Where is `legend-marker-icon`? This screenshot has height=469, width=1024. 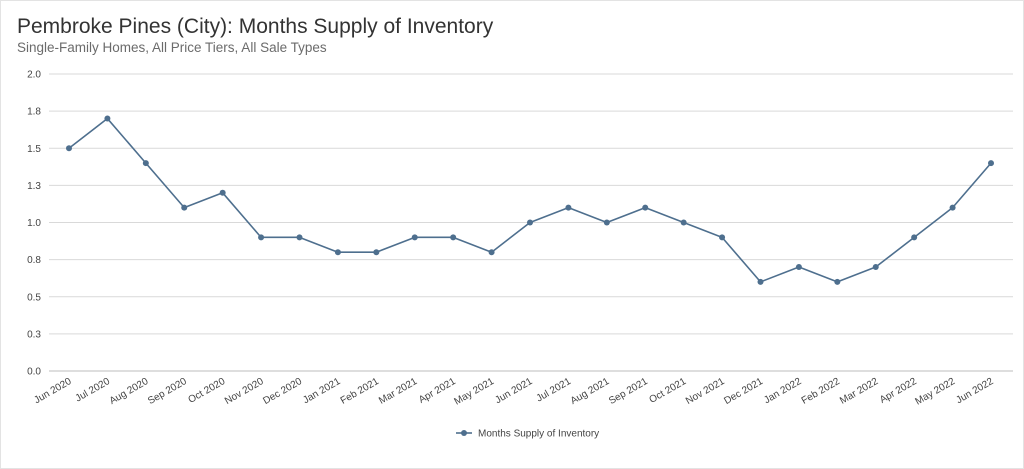
legend-marker-icon is located at coordinates (464, 433).